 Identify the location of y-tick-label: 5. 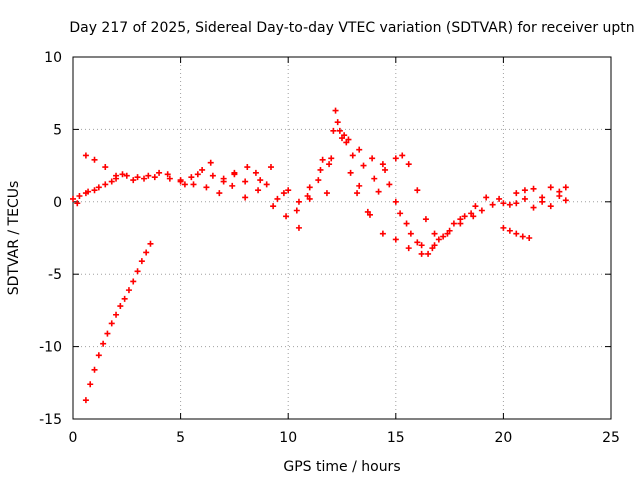
(57, 130).